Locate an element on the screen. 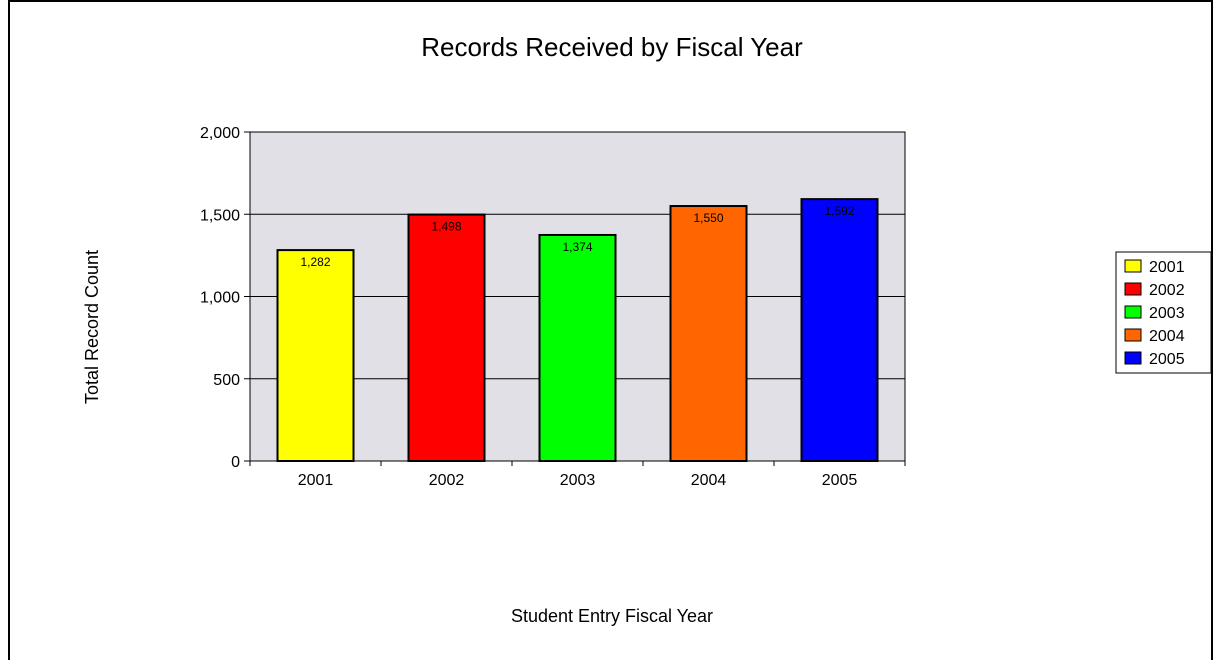 The height and width of the screenshot is (660, 1216). legend: 2001 2002 2003 2004 2005 is located at coordinates (1163, 312).